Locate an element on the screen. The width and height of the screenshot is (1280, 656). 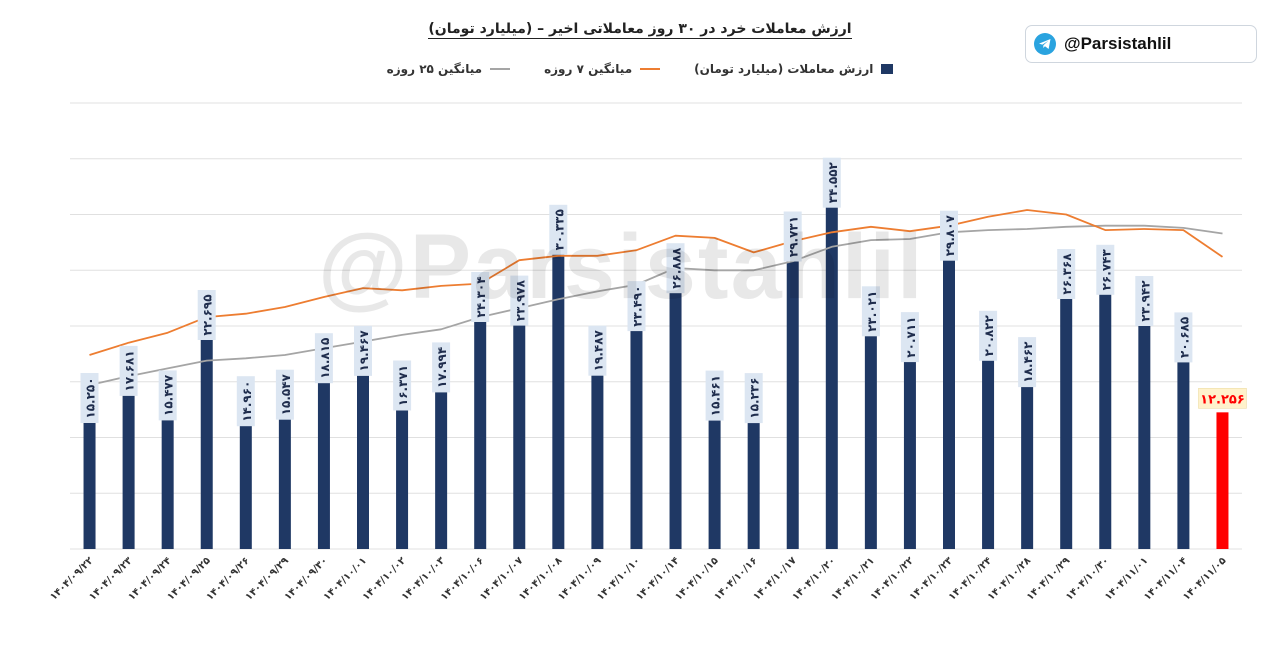
svg-text: ۱۷.۶۸۱ is located at coordinates (130, 370).